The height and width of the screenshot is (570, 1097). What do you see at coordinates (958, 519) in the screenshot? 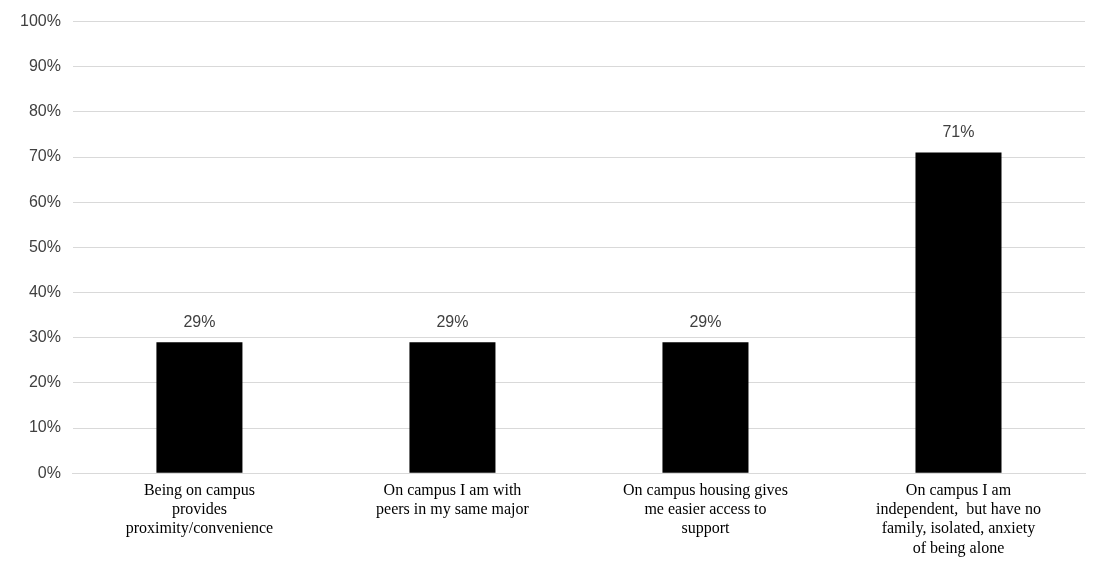
I see `x-tick-label: On campus I am independent, but have no family, isolated, anxiety of being alone` at bounding box center [958, 519].